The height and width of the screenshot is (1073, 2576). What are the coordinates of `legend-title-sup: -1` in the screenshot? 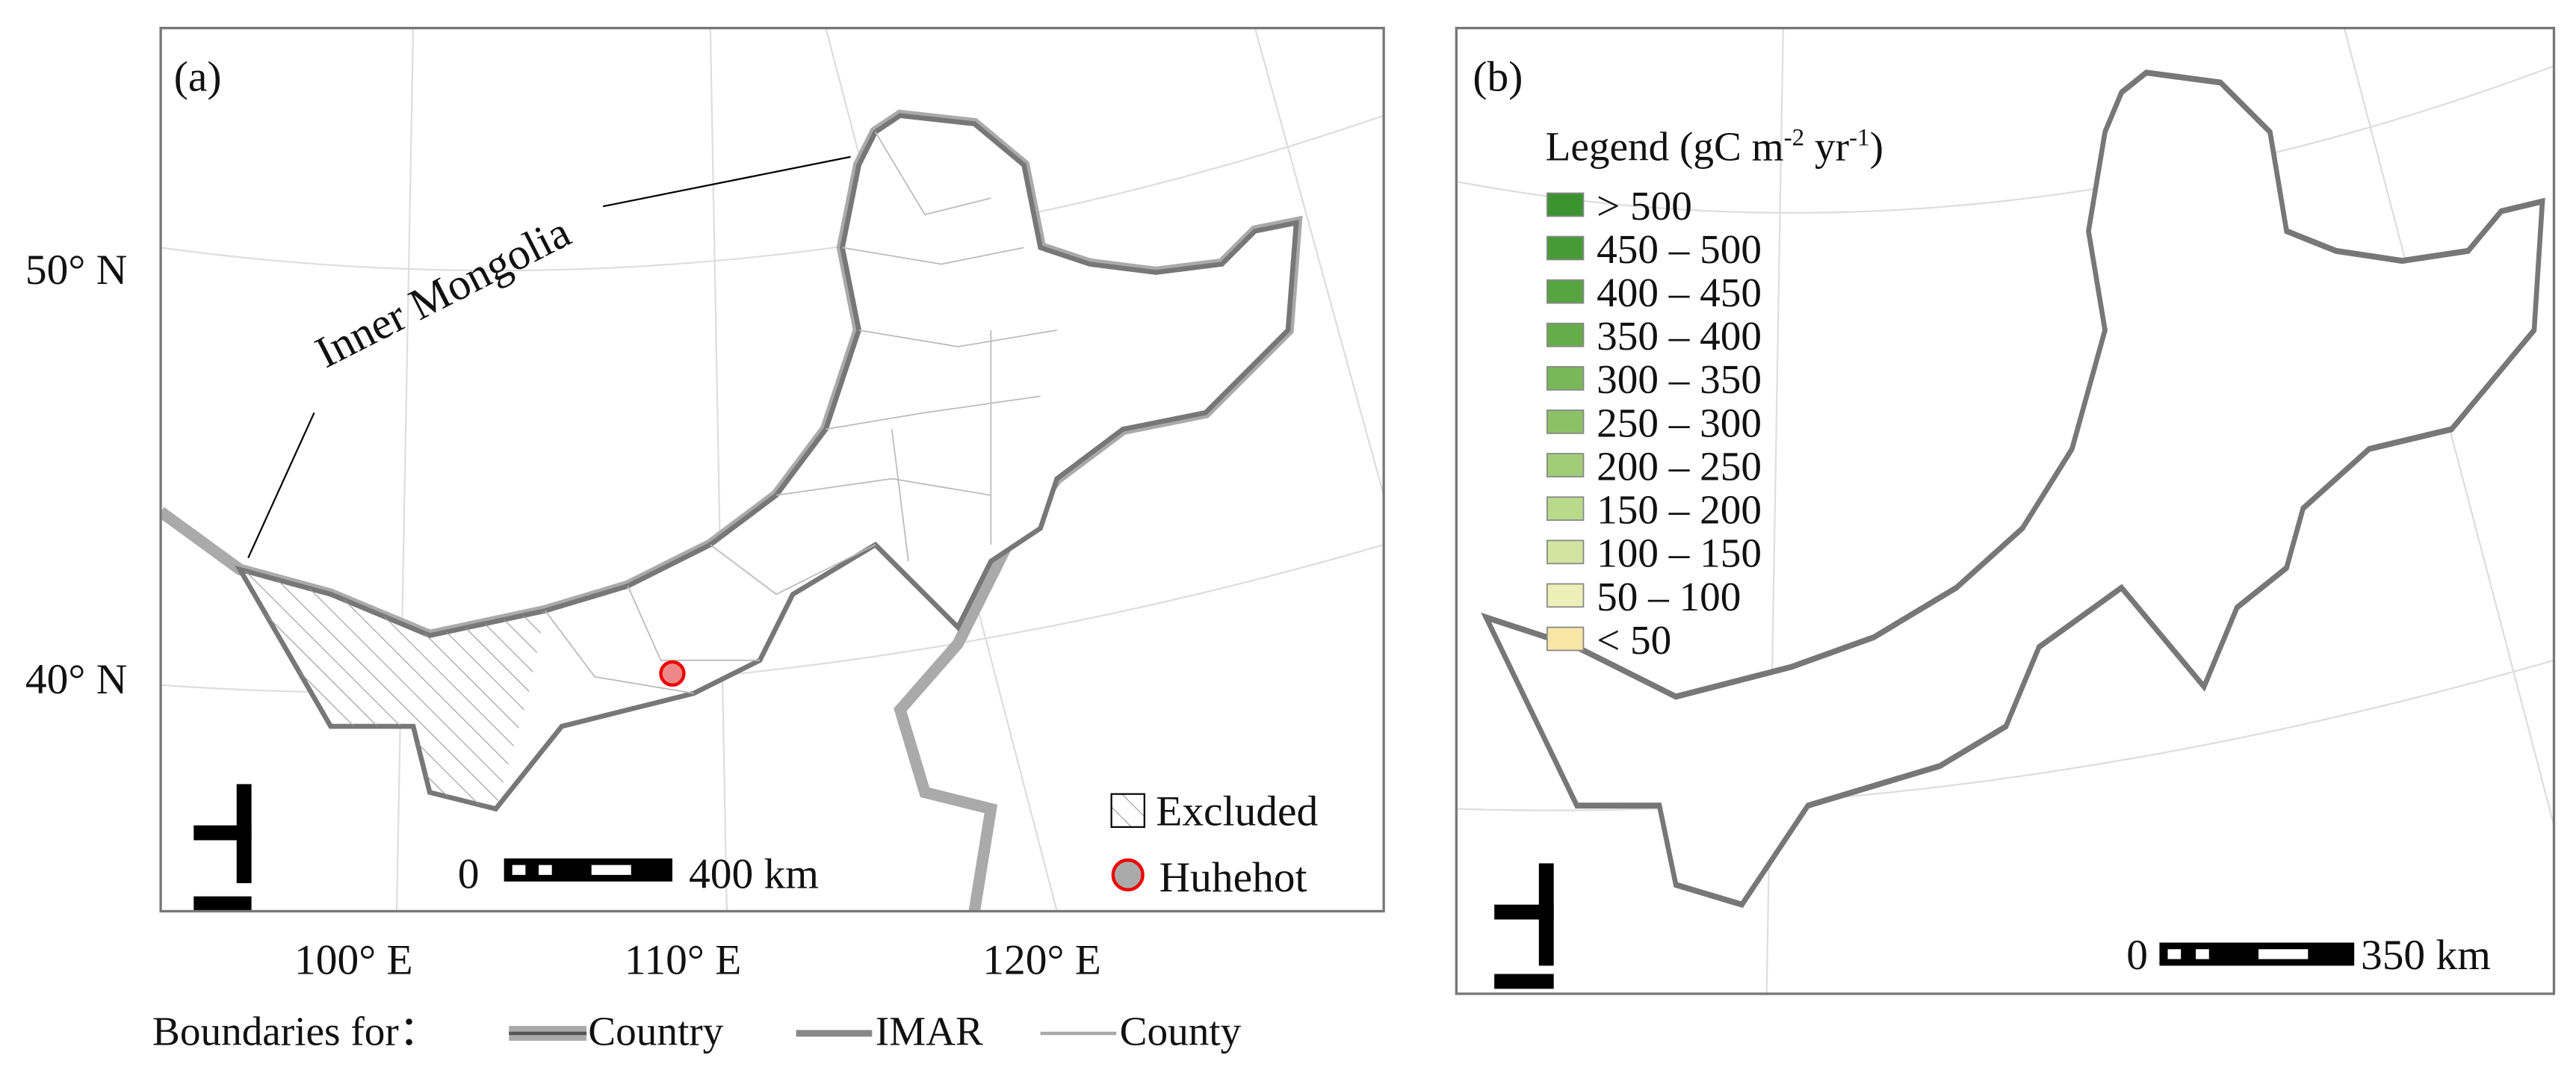 It's located at (1859, 137).